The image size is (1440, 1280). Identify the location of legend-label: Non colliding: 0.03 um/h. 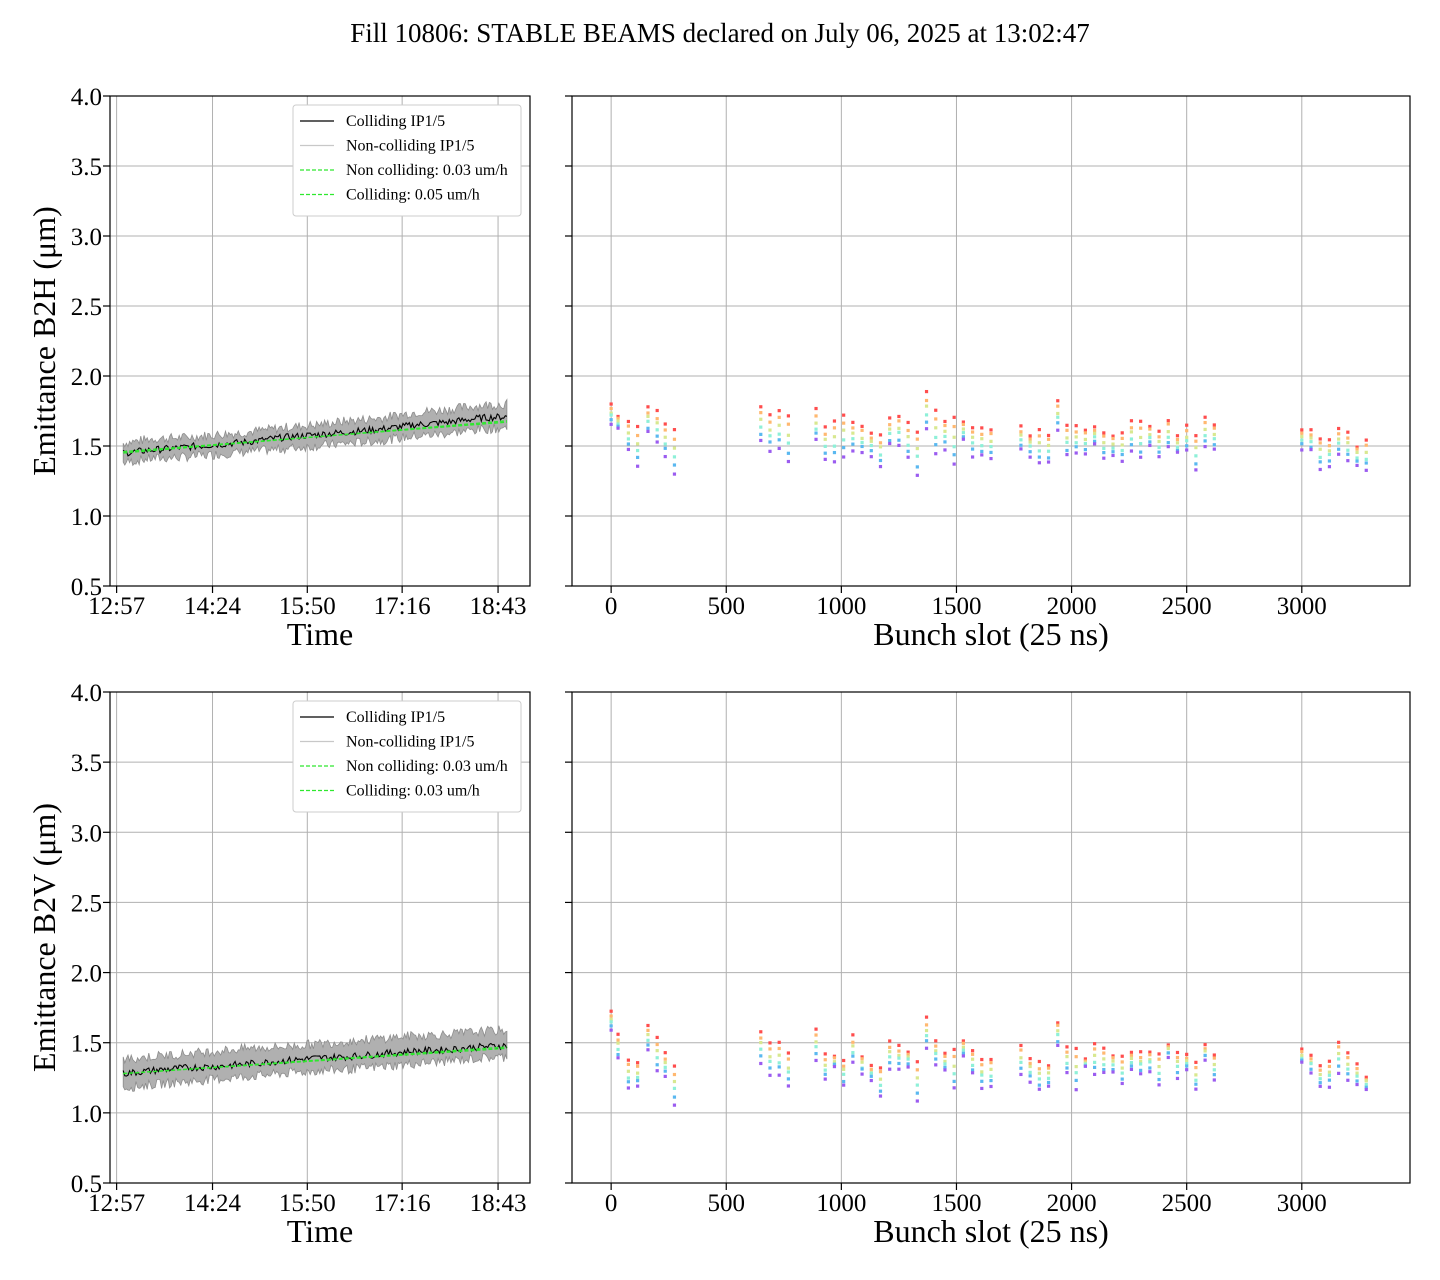
(427, 170).